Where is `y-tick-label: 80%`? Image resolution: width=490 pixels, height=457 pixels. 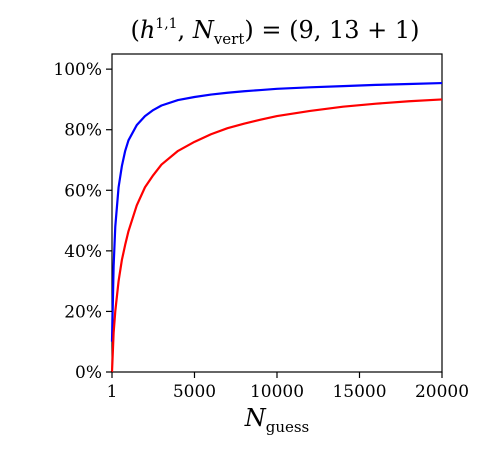 y-tick-label: 80% is located at coordinates (83, 131).